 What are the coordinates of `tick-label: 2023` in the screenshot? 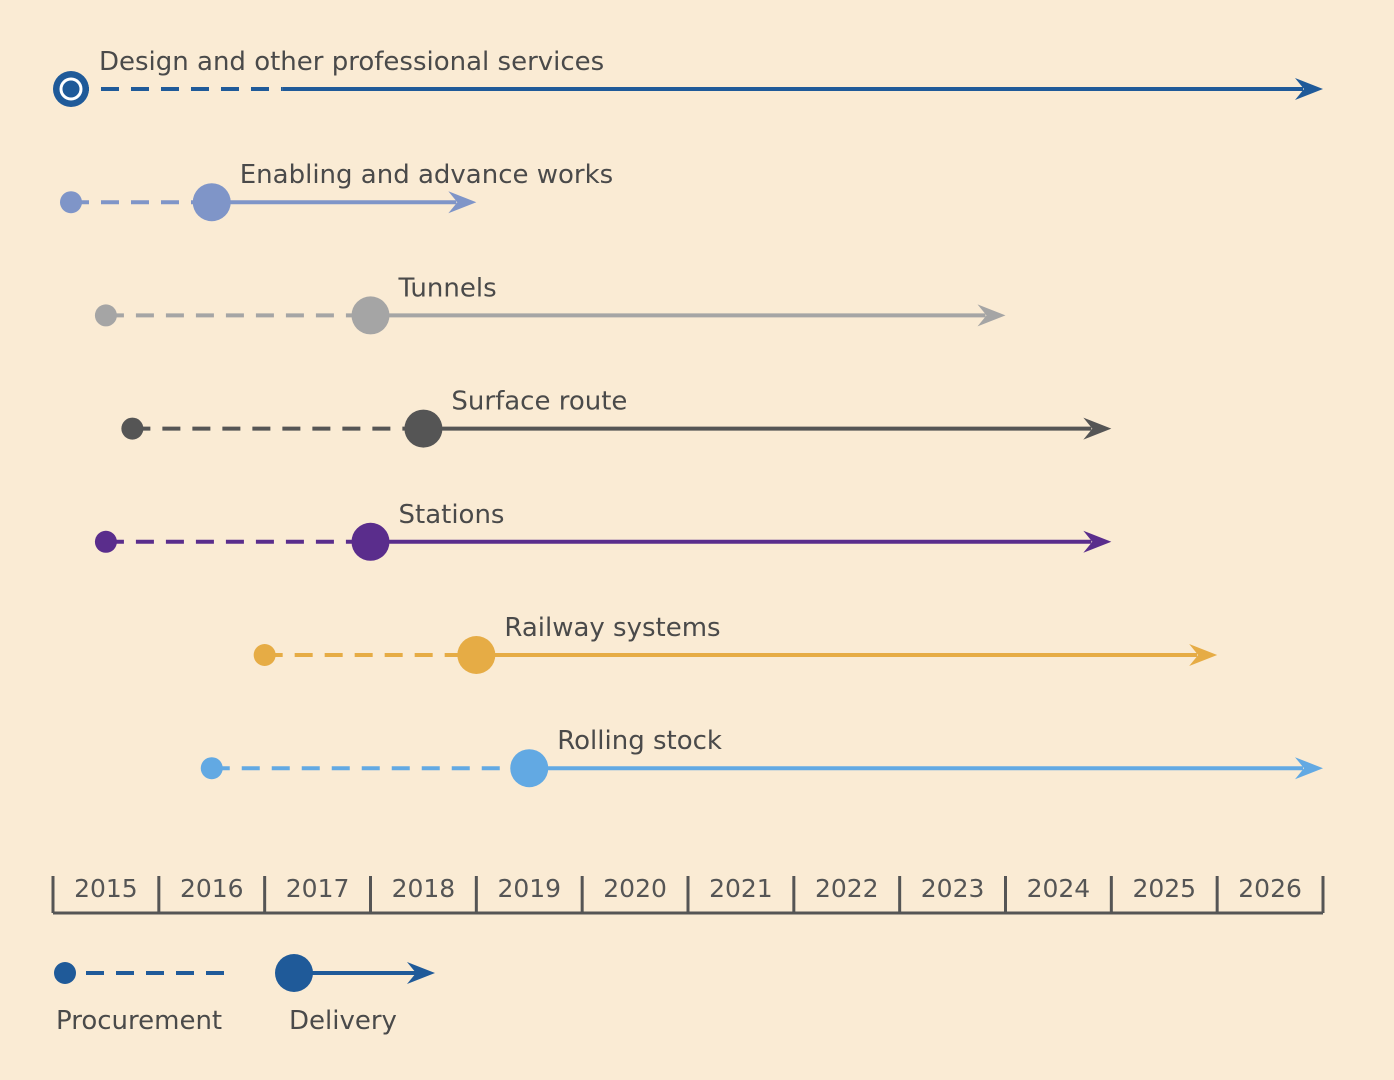 It's located at (953, 888).